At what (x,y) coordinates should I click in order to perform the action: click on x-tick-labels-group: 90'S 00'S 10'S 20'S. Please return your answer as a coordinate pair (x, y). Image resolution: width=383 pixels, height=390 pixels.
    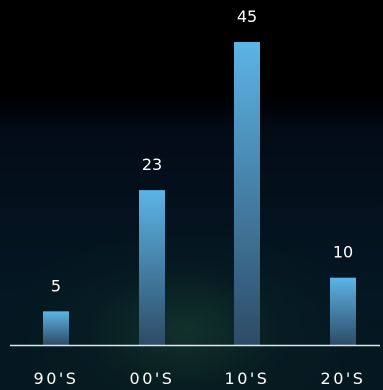
    Looking at the image, I should click on (200, 378).